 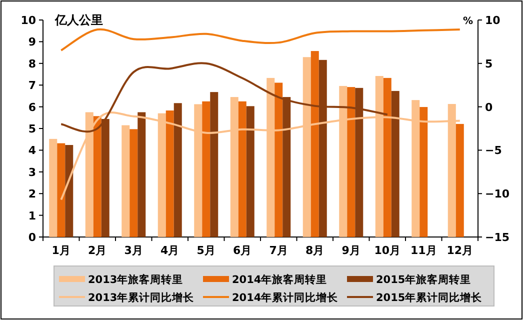 What do you see at coordinates (489, 63) in the screenshot?
I see `y2-tick-label: 5` at bounding box center [489, 63].